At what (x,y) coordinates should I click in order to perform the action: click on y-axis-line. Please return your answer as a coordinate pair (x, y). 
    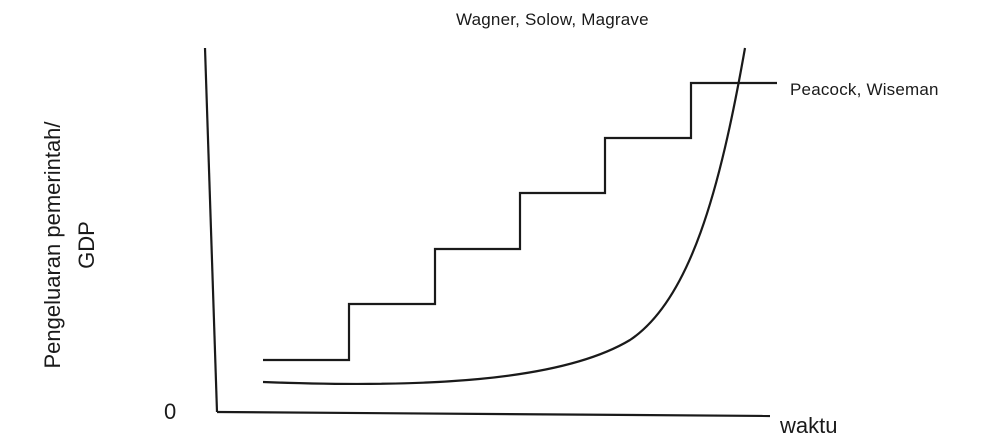
    Looking at the image, I should click on (211, 230).